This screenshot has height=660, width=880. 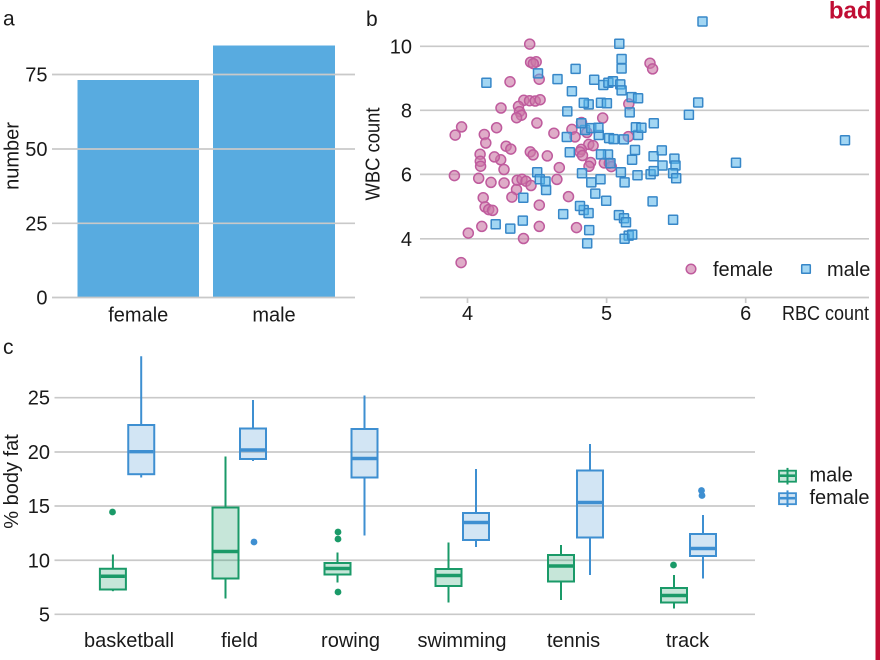 What do you see at coordinates (406, 111) in the screenshot?
I see `svg-text: 8` at bounding box center [406, 111].